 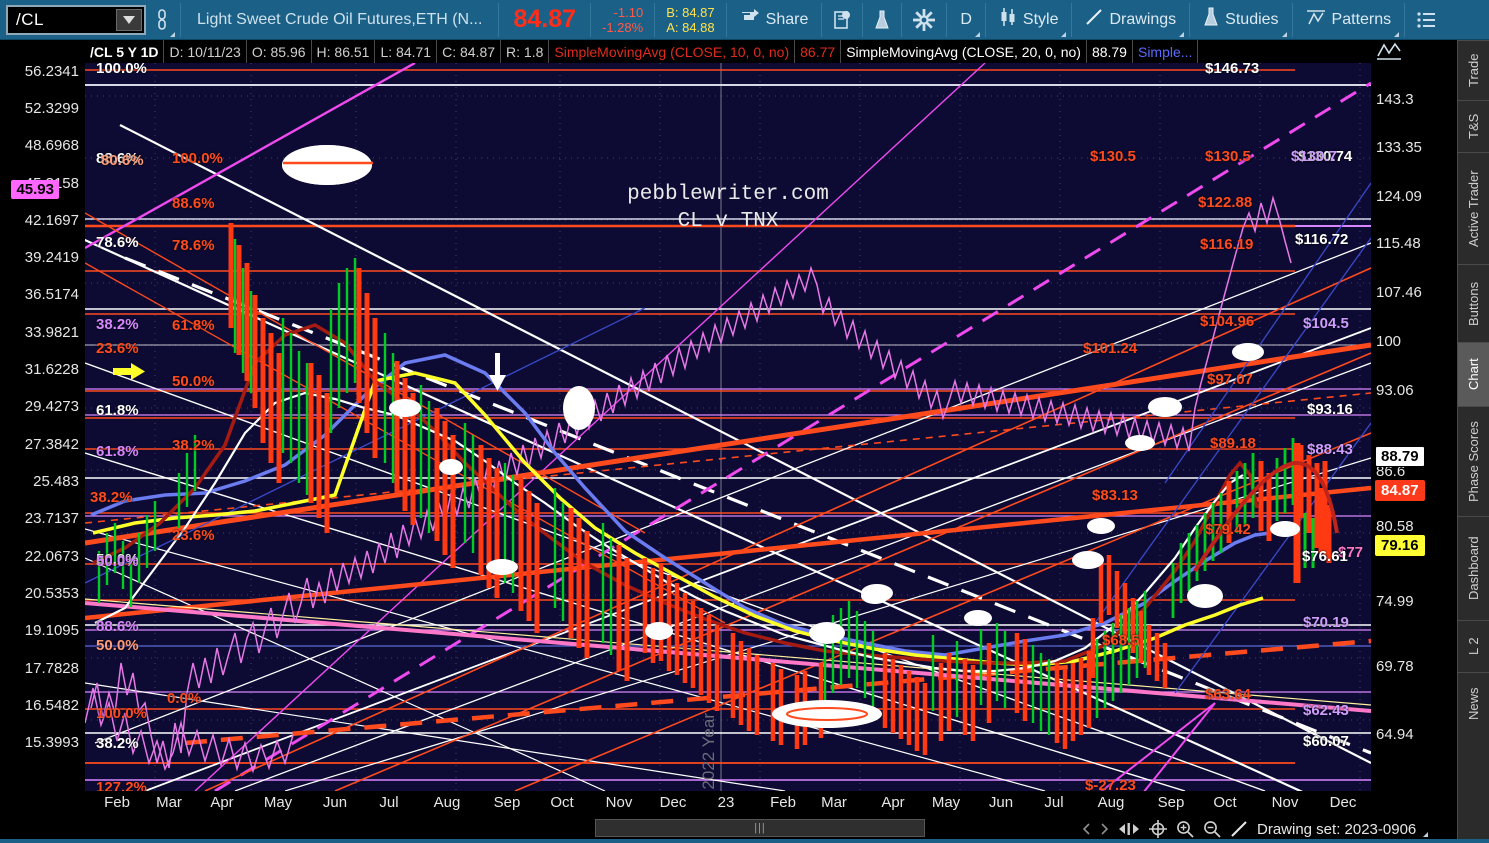 I want to click on rail-item-active-trader: Active Trader, so click(x=1473, y=208).